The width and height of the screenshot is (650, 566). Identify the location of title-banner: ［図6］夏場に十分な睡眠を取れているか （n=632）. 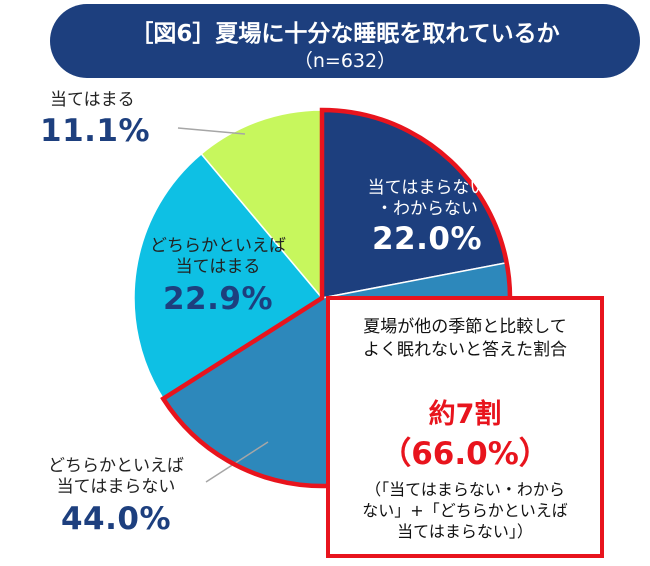
(345, 41).